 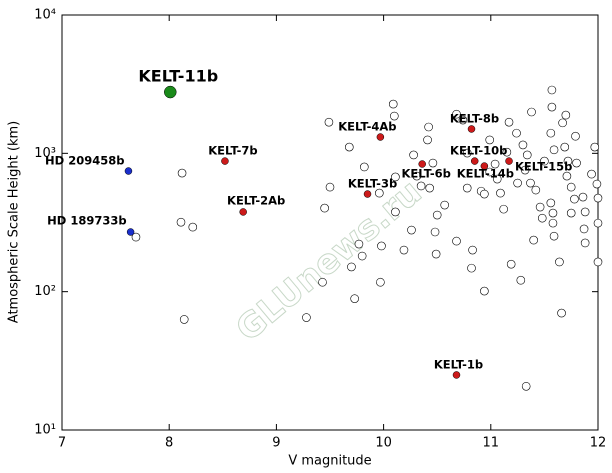 What do you see at coordinates (474, 118) in the screenshot?
I see `point-label: KELT-8b` at bounding box center [474, 118].